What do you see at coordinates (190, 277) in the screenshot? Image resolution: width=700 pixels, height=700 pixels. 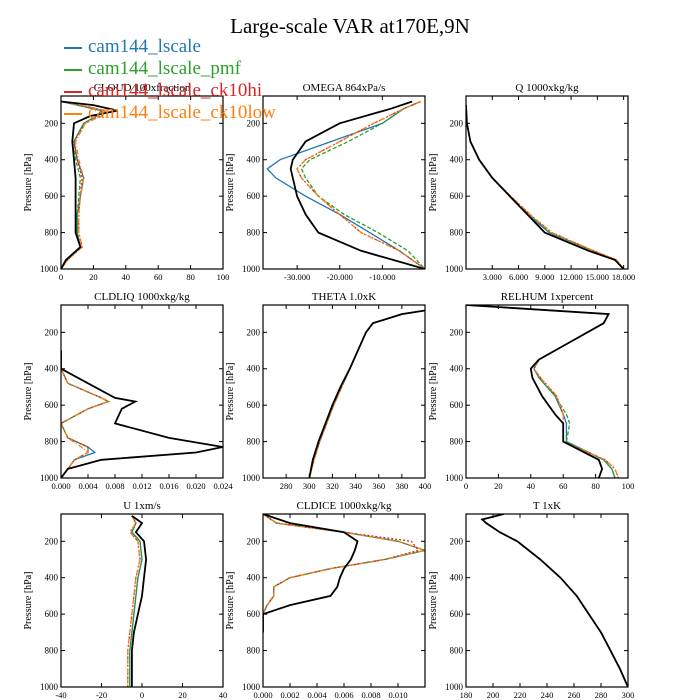 I see `x-tick-label: 80` at bounding box center [190, 277].